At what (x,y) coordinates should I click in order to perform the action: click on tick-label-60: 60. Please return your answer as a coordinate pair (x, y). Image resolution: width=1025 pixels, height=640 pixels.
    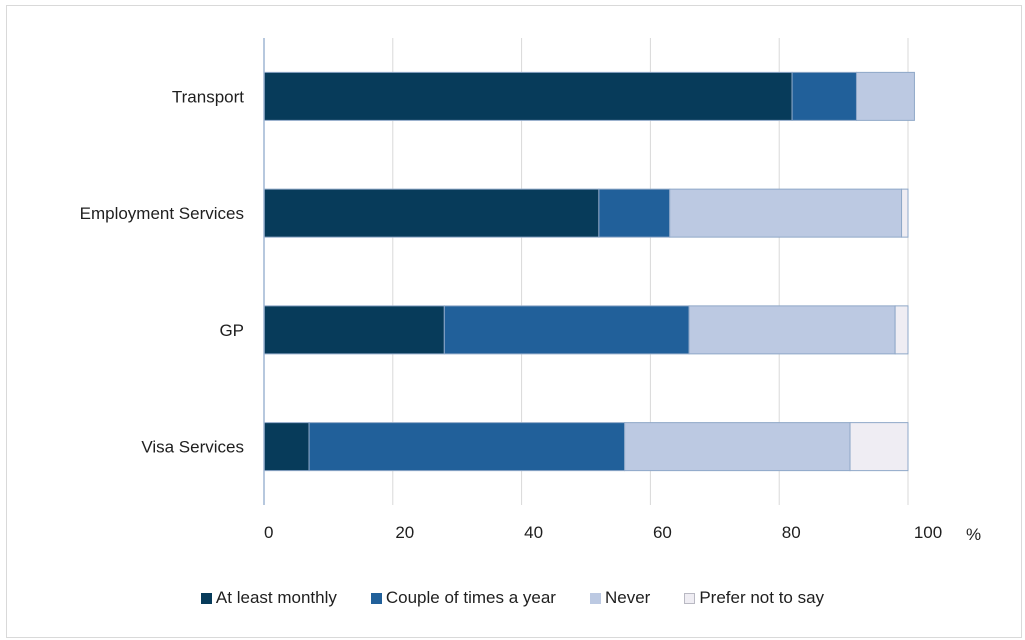
    Looking at the image, I should click on (662, 532).